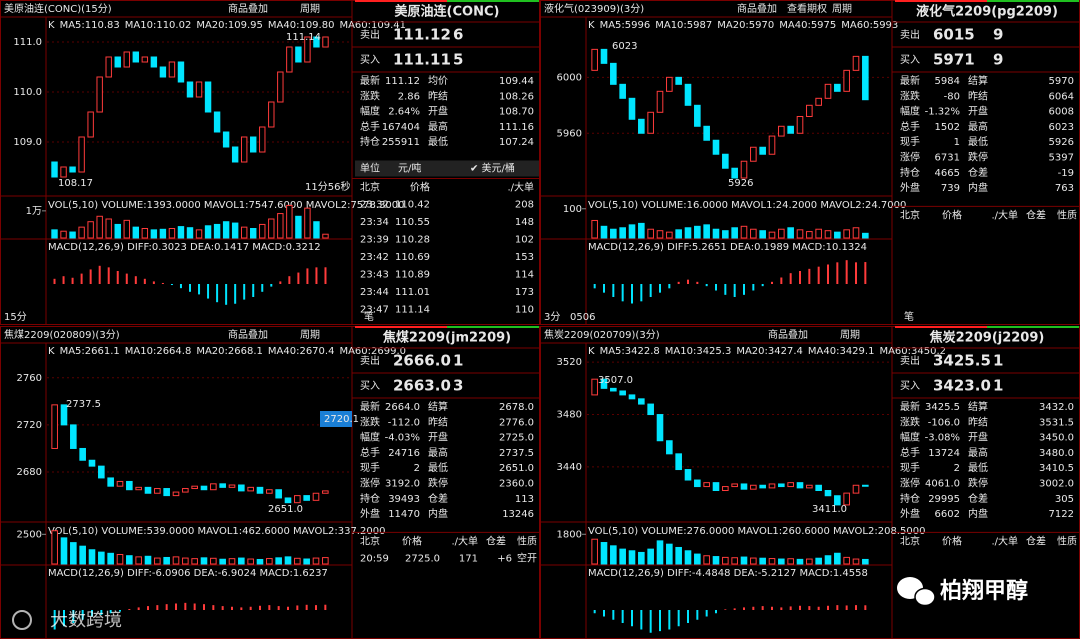 This screenshot has width=1080, height=639. Describe the element at coordinates (942, 112) in the screenshot. I see `quote-value: -1.32%` at that location.